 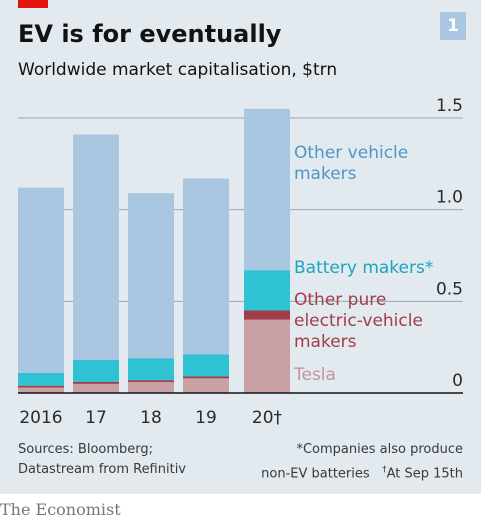 What do you see at coordinates (150, 34) in the screenshot?
I see `chart-title: EV is for eventually` at bounding box center [150, 34].